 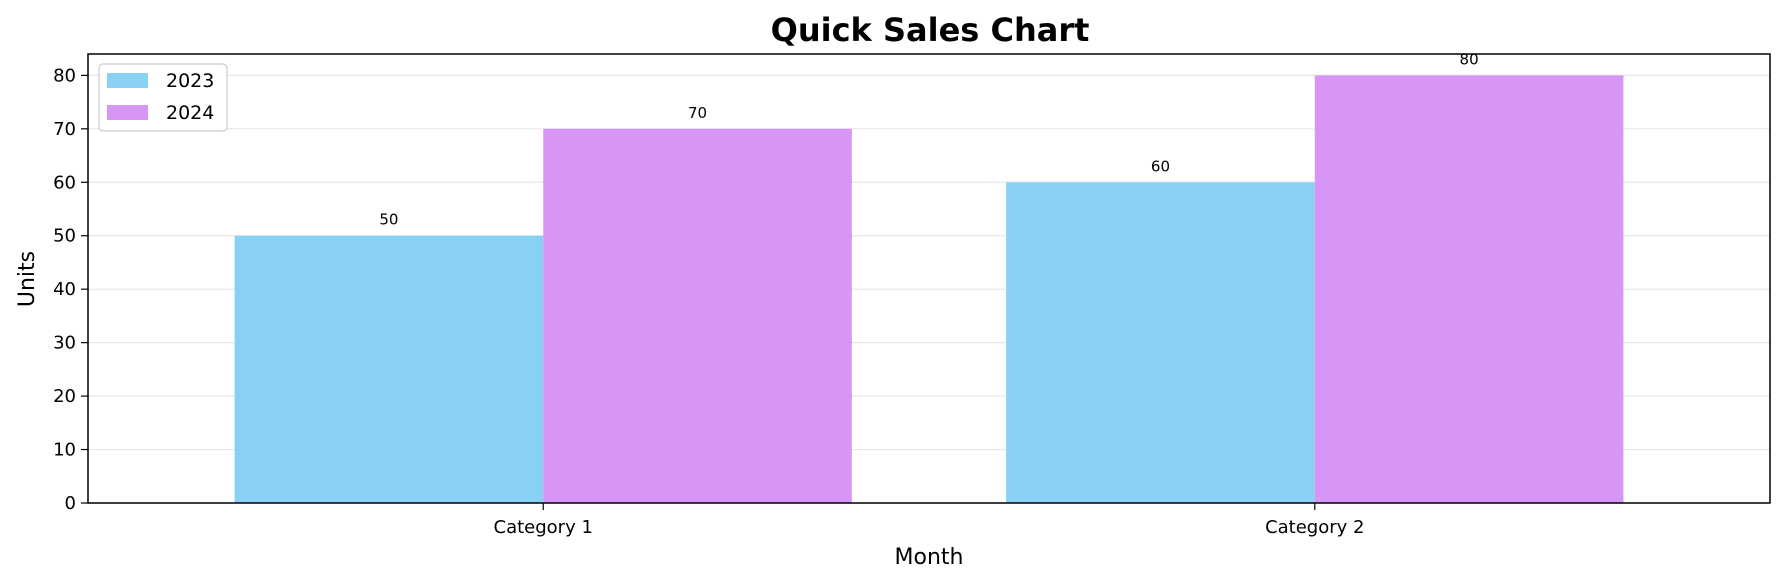 What do you see at coordinates (1160, 166) in the screenshot?
I see `bar-value-label: 60` at bounding box center [1160, 166].